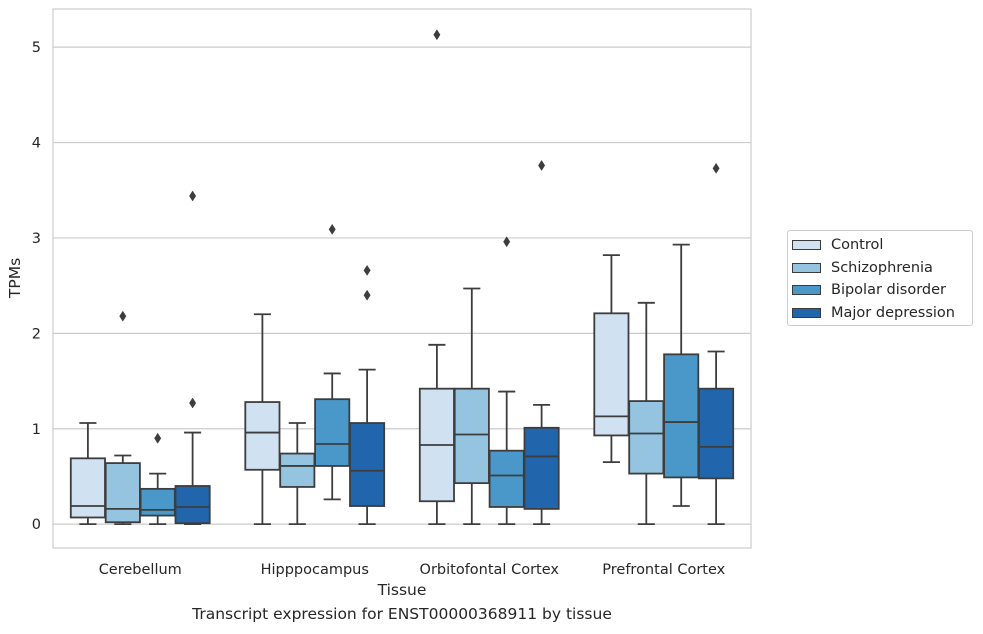 The height and width of the screenshot is (634, 983). I want to click on legend-label: Major depression, so click(893, 312).